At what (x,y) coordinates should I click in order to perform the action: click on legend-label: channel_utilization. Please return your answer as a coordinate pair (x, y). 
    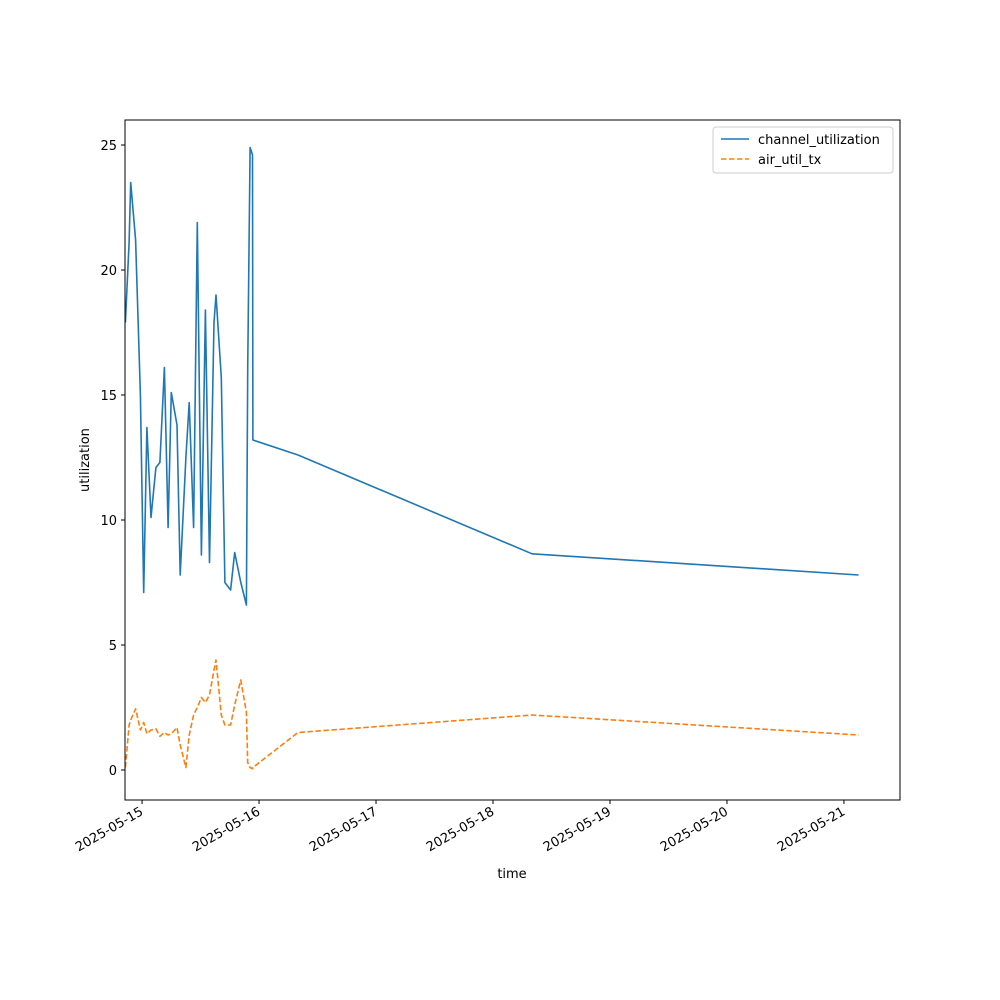
    Looking at the image, I should click on (819, 140).